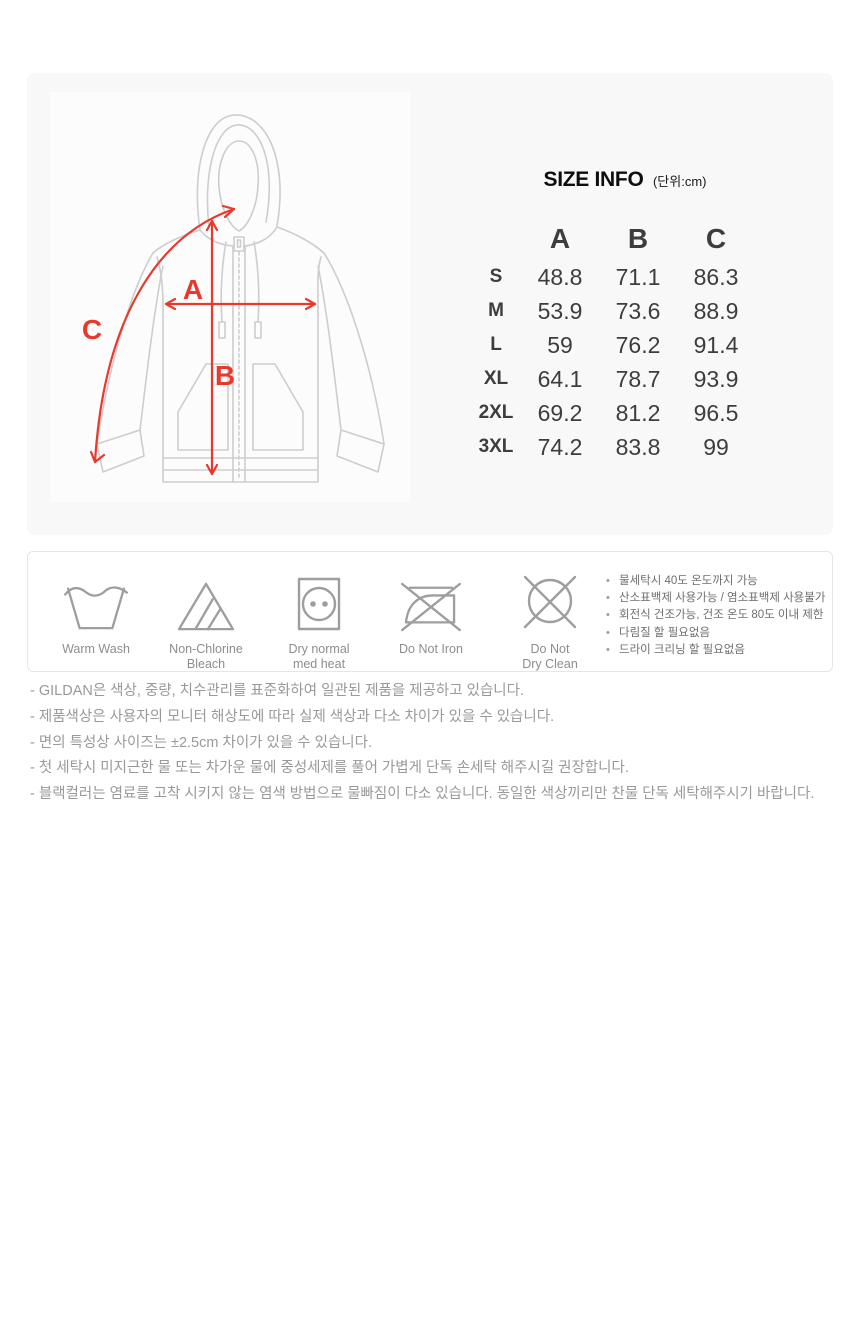 This screenshot has height=1328, width=860. I want to click on measure-label-b: B, so click(225, 375).